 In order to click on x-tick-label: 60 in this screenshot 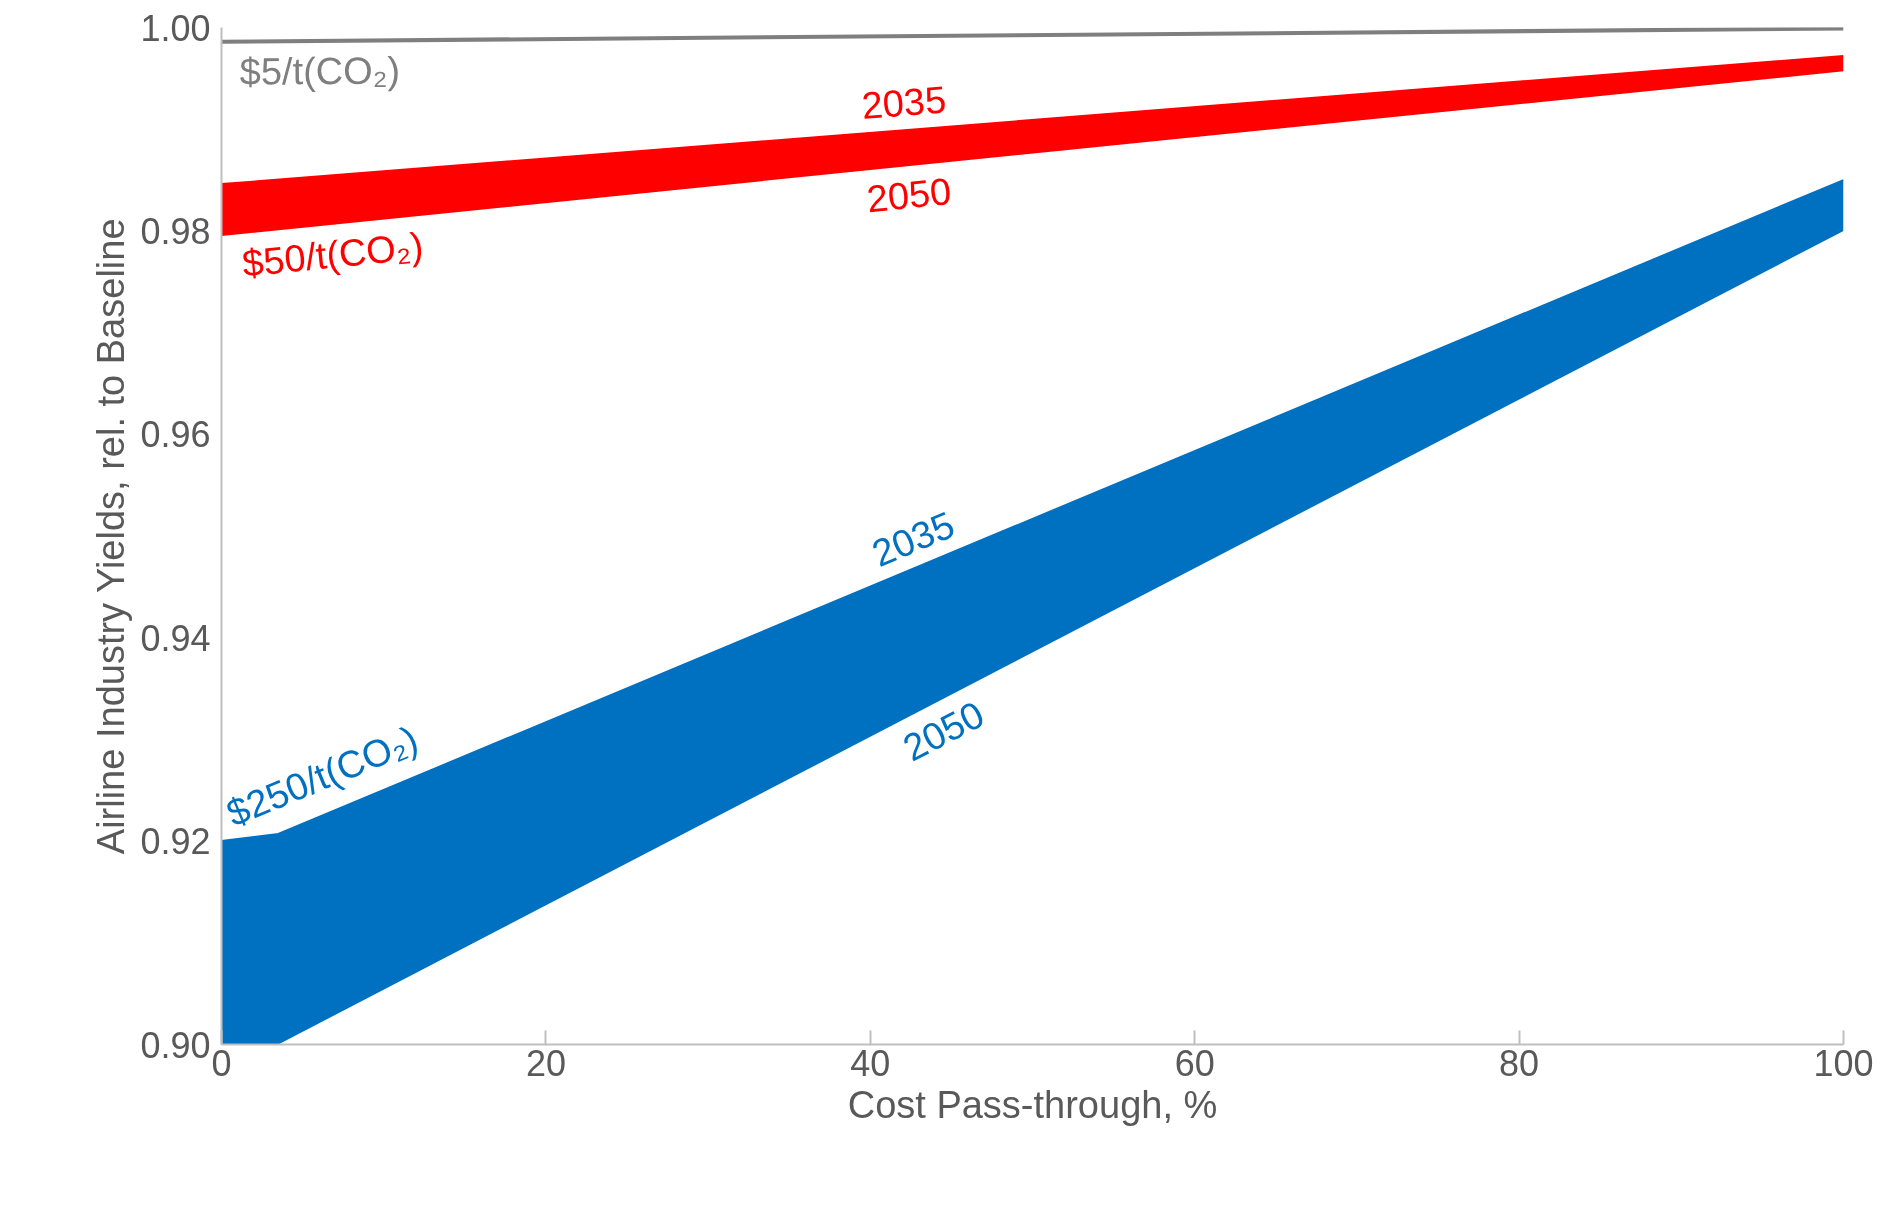, I will do `click(1194, 1063)`.